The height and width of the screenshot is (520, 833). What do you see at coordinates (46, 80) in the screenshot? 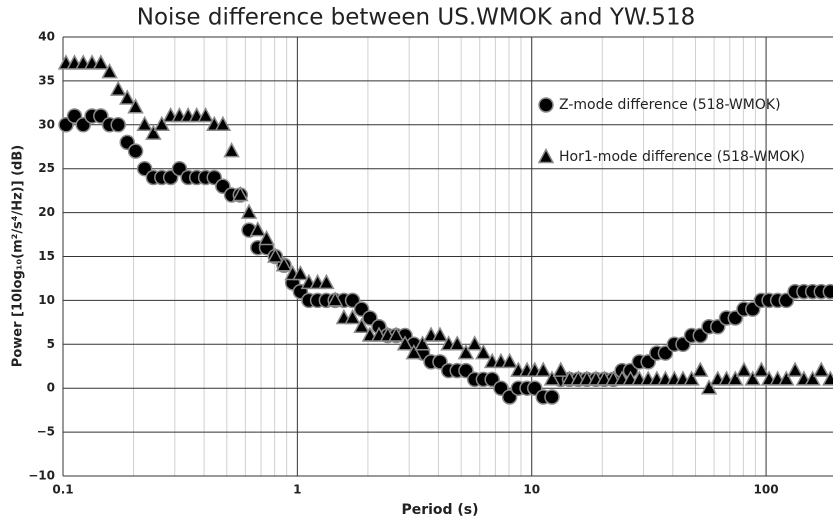
I see `y-tick-label: 35` at bounding box center [46, 80].